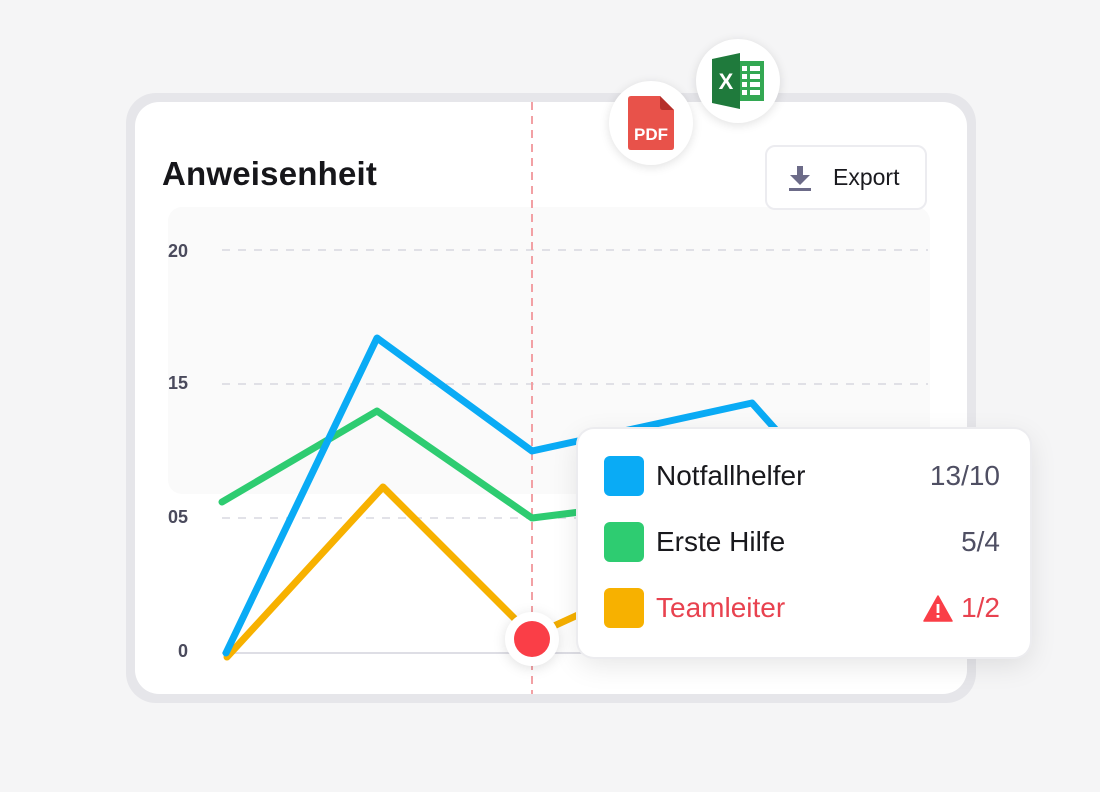 This screenshot has width=1100, height=792. Describe the element at coordinates (980, 607) in the screenshot. I see `value-text: 1/2` at that location.